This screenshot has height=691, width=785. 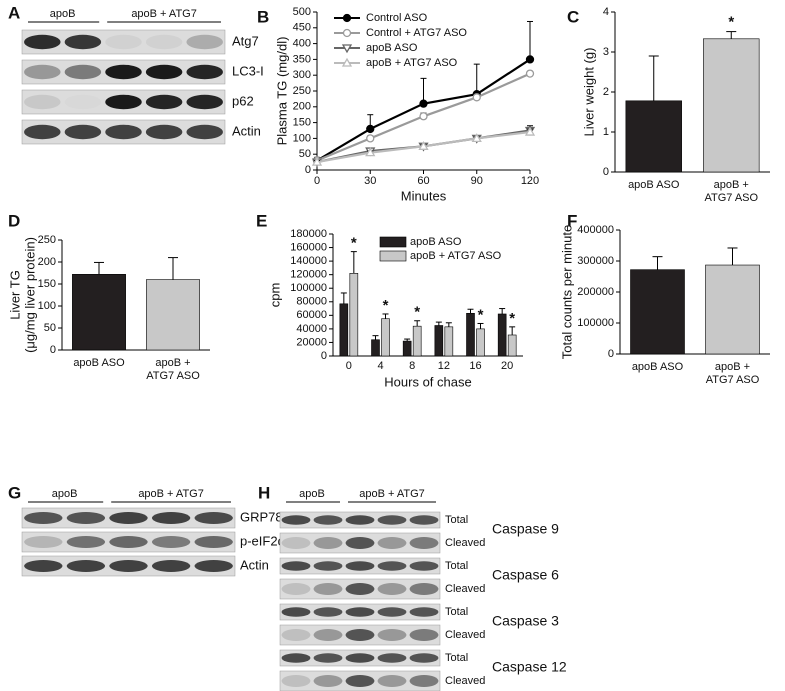 I want to click on y-tick-label: 2, so click(x=606, y=92).